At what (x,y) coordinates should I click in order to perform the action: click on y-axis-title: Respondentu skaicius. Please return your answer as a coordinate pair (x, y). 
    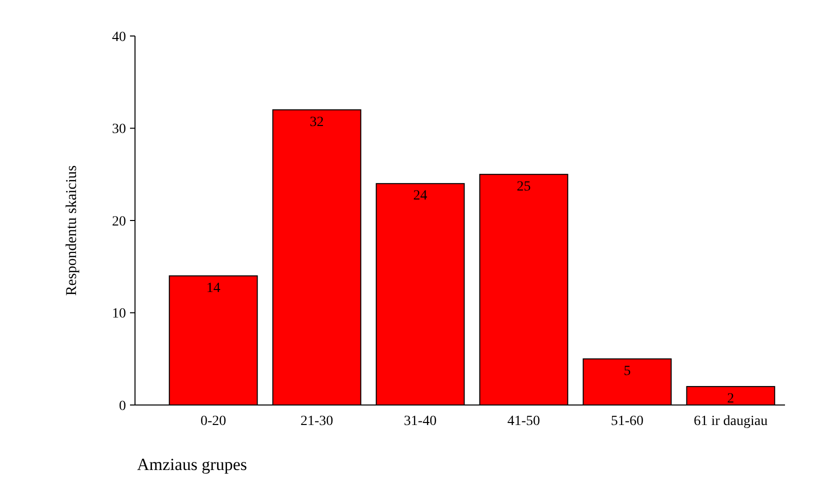
    Looking at the image, I should click on (72, 230).